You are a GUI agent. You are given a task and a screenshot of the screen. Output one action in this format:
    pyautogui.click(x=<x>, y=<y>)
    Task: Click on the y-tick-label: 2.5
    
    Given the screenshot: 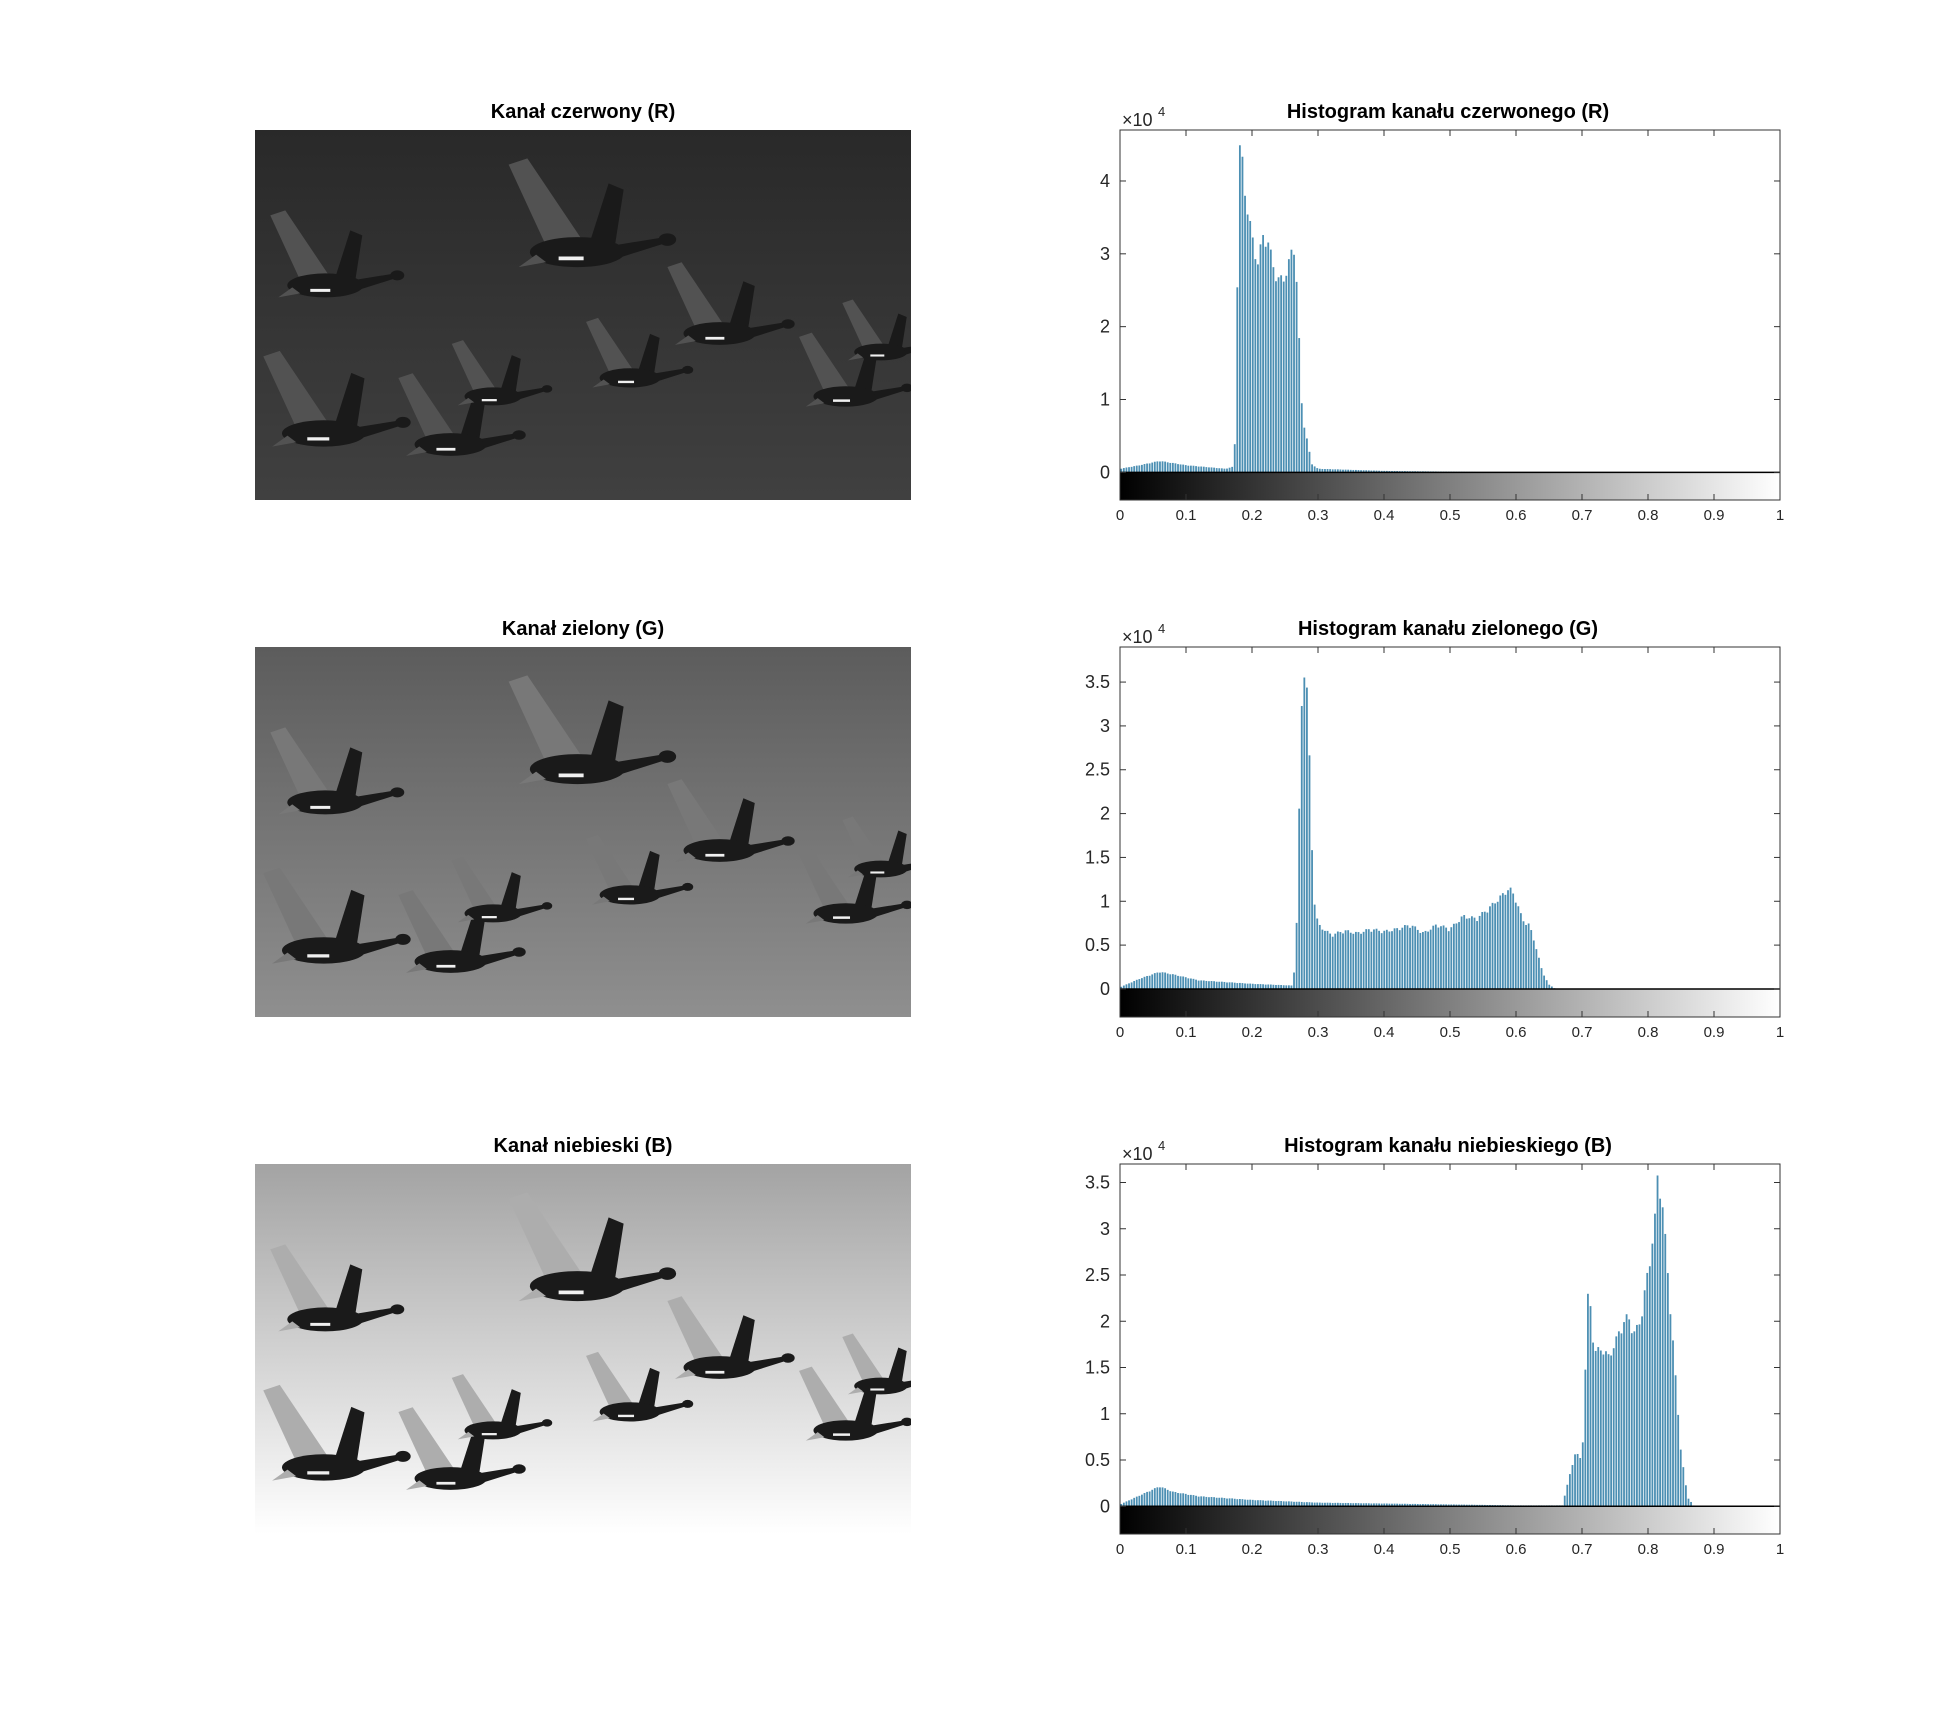 What is the action you would take?
    pyautogui.click(x=1097, y=1275)
    